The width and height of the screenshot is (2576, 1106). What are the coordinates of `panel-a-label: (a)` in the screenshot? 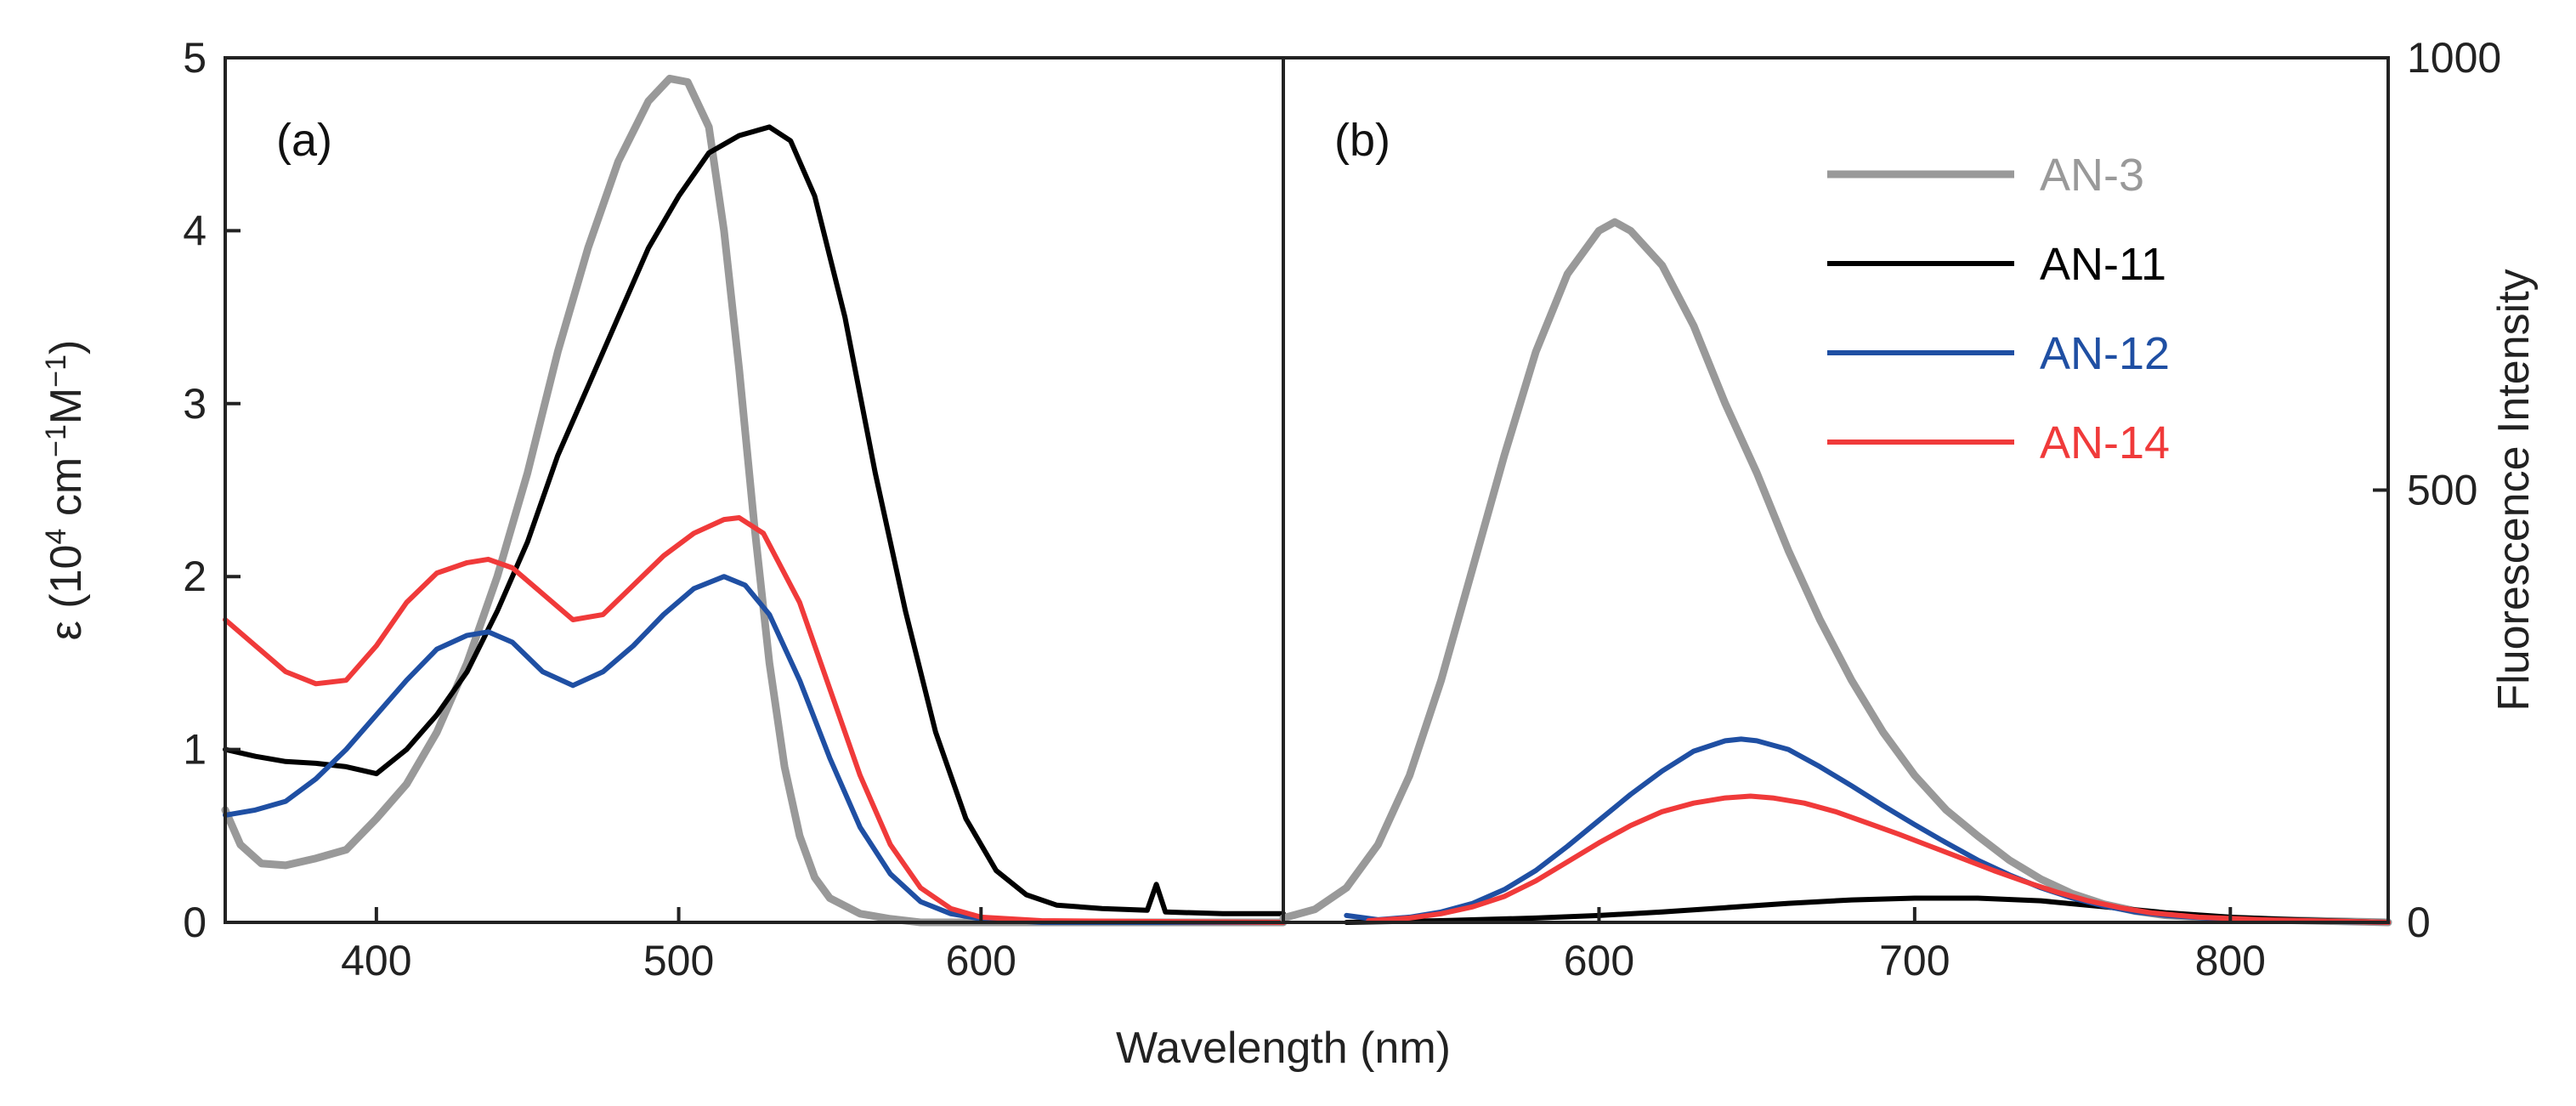 It's located at (304, 140).